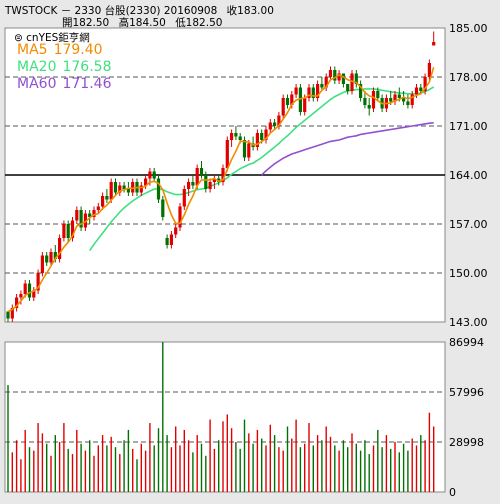 The width and height of the screenshot is (500, 504). I want to click on legend-ma20: MA20 176.58, so click(67, 67).